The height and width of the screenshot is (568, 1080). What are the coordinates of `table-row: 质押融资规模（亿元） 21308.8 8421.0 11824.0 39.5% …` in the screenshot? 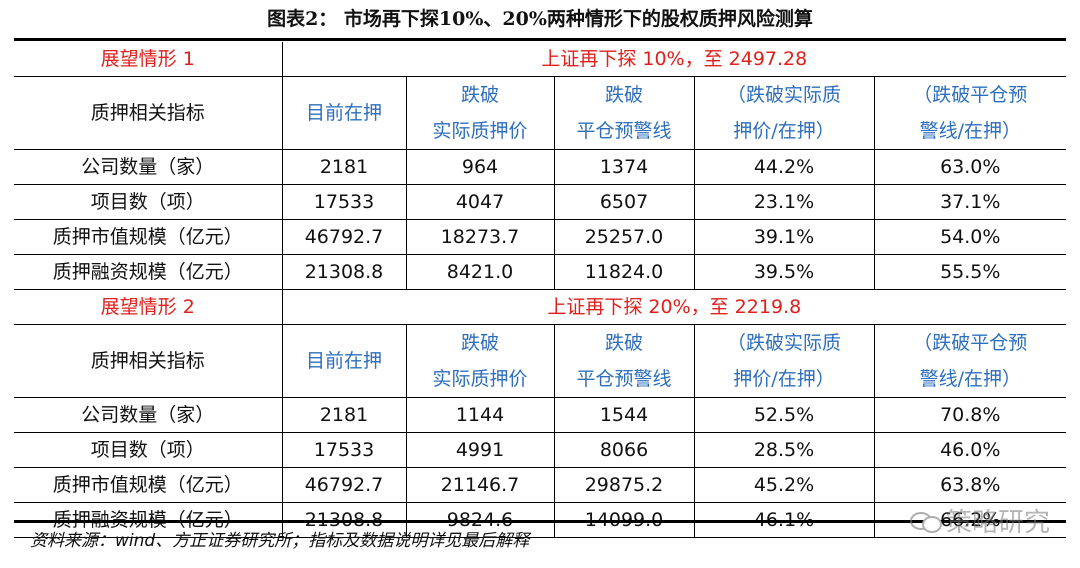 It's located at (540, 272).